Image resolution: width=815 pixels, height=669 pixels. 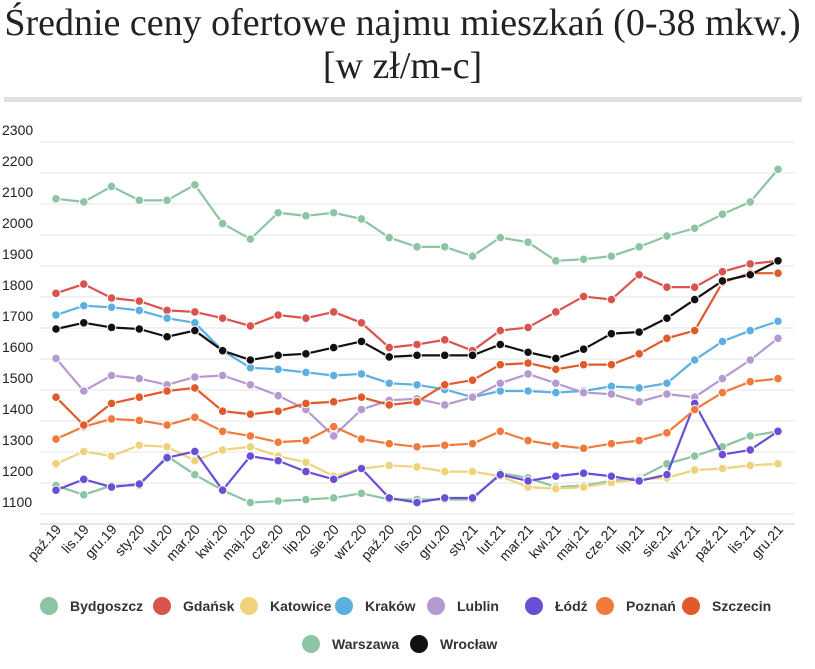 What do you see at coordinates (571, 606) in the screenshot?
I see `legend-label: Łódź` at bounding box center [571, 606].